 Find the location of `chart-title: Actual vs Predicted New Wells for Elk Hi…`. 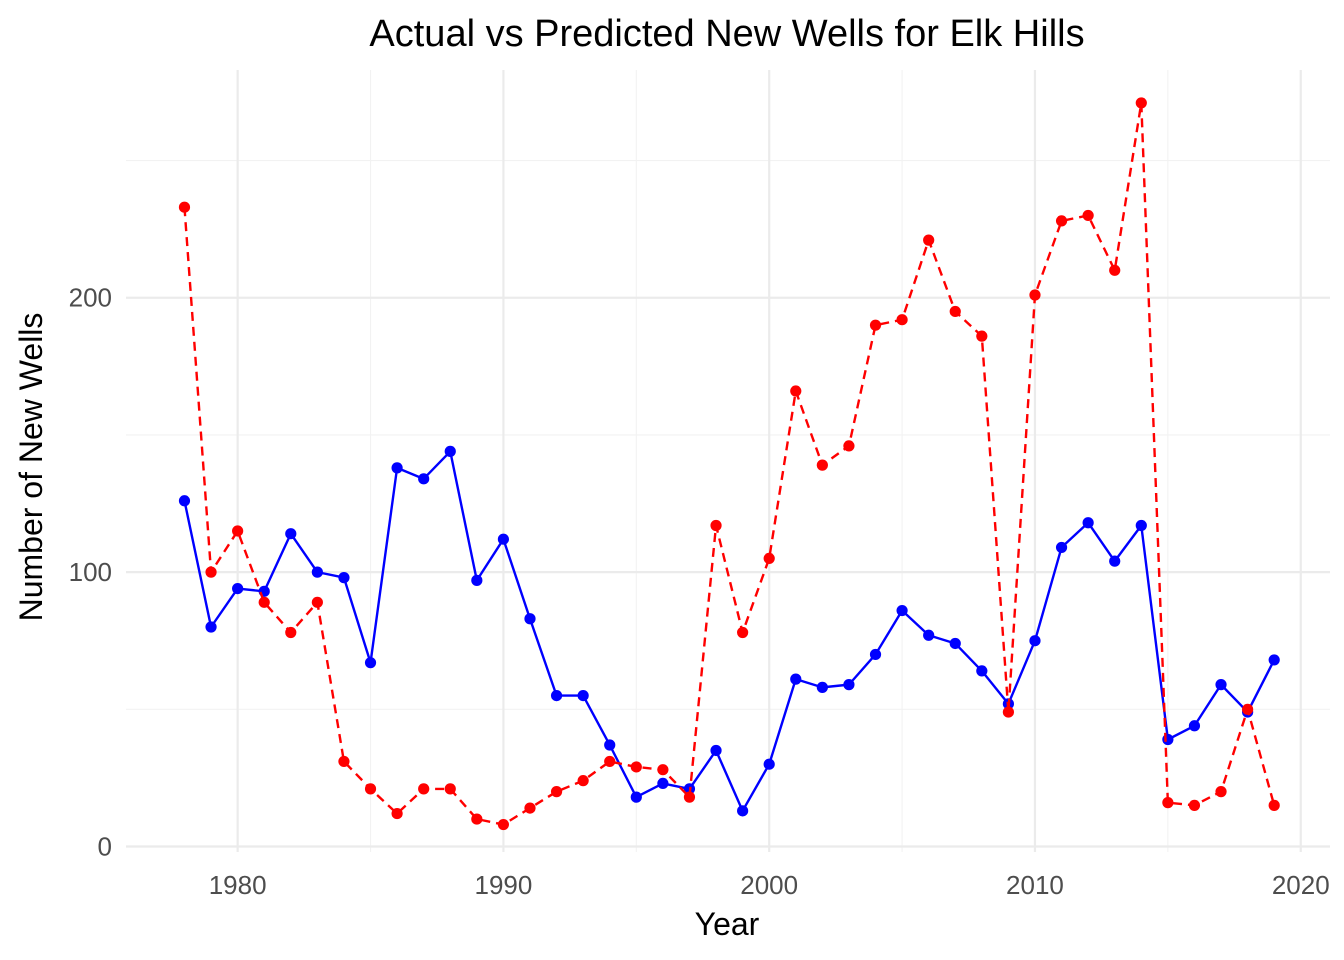

chart-title: Actual vs Predicted New Wells for Elk Hi… is located at coordinates (726, 34).